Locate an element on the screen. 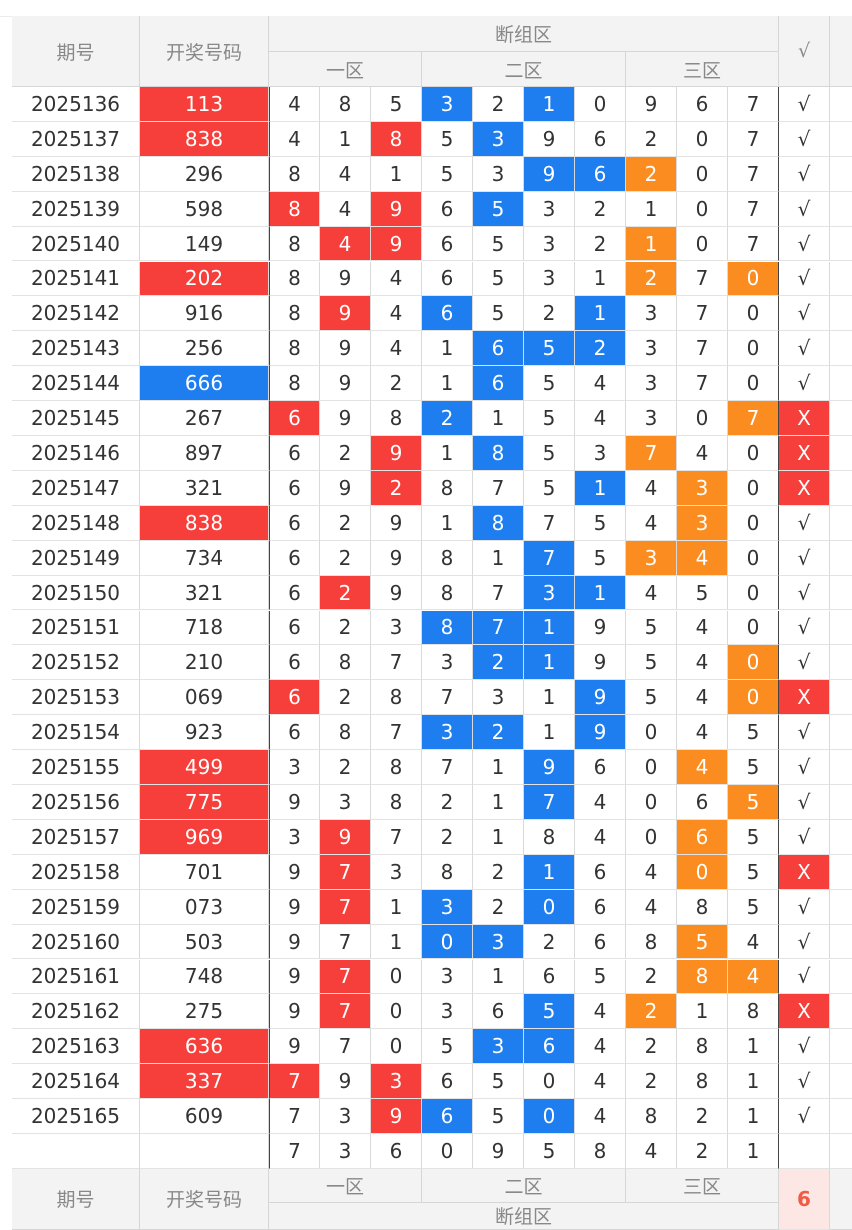 The width and height of the screenshot is (852, 1230). footer-number: 开奖号码 is located at coordinates (204, 1199).